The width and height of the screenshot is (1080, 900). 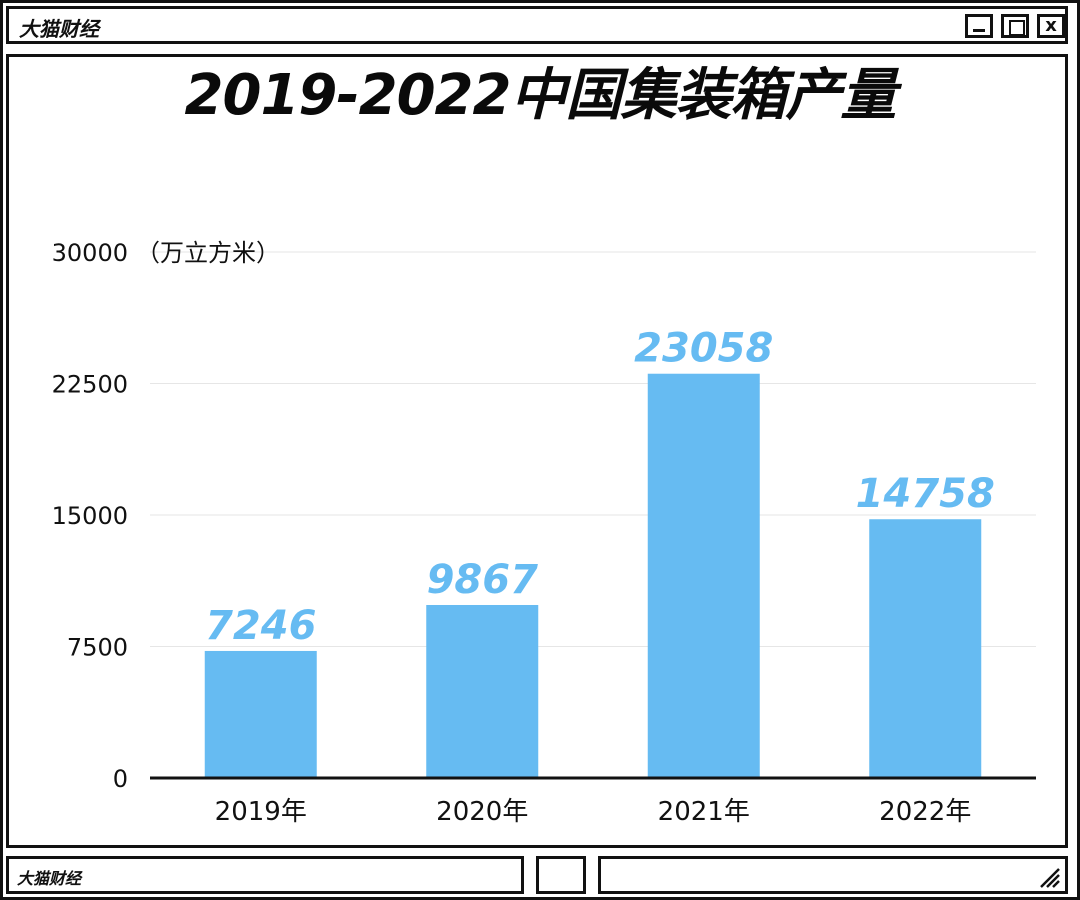 I want to click on y-axis-unit-label: （万立方米）, so click(x=208, y=253).